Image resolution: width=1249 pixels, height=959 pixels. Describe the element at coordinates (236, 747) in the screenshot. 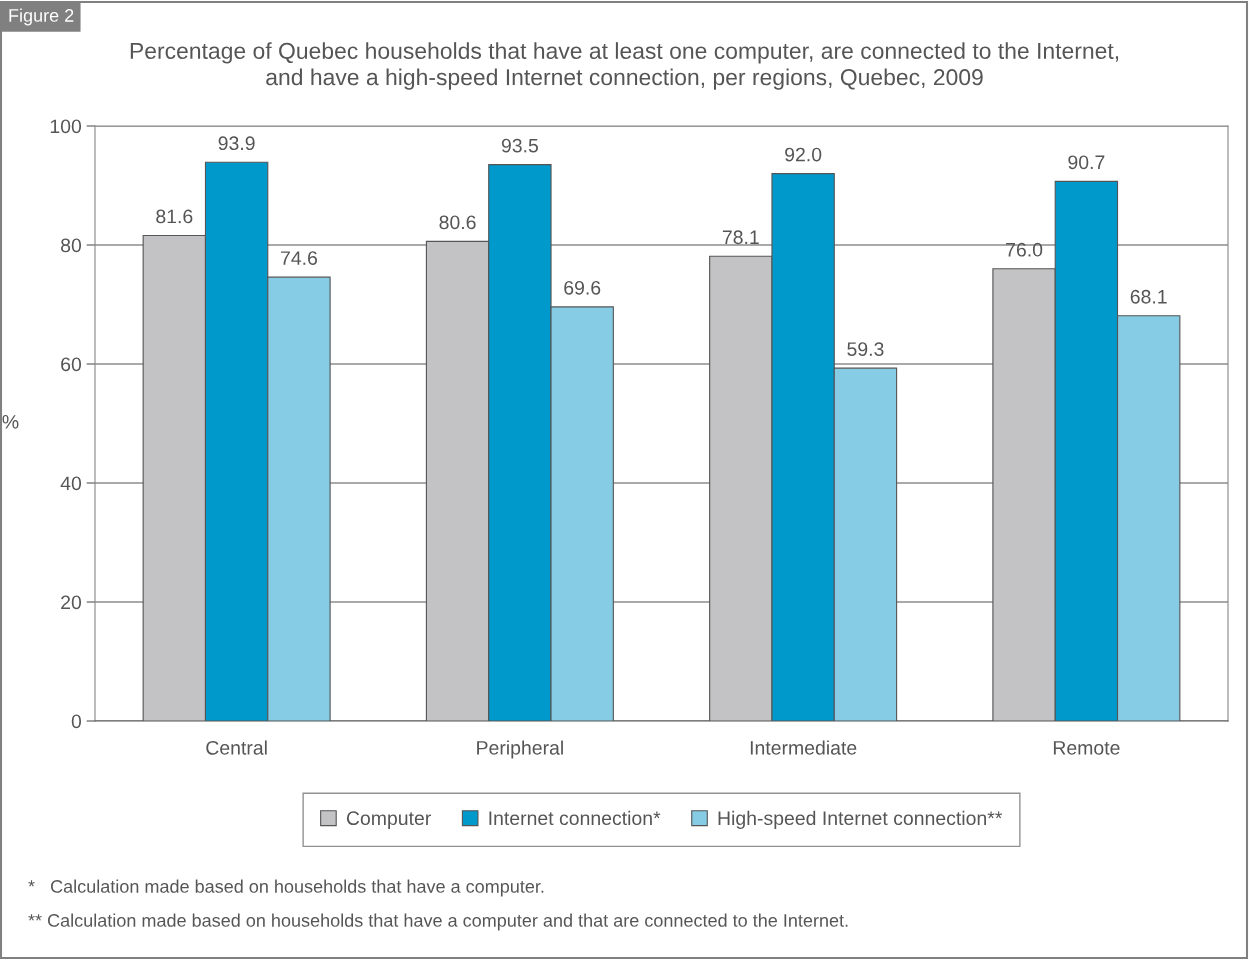

I see `x-tick-label: Central` at that location.